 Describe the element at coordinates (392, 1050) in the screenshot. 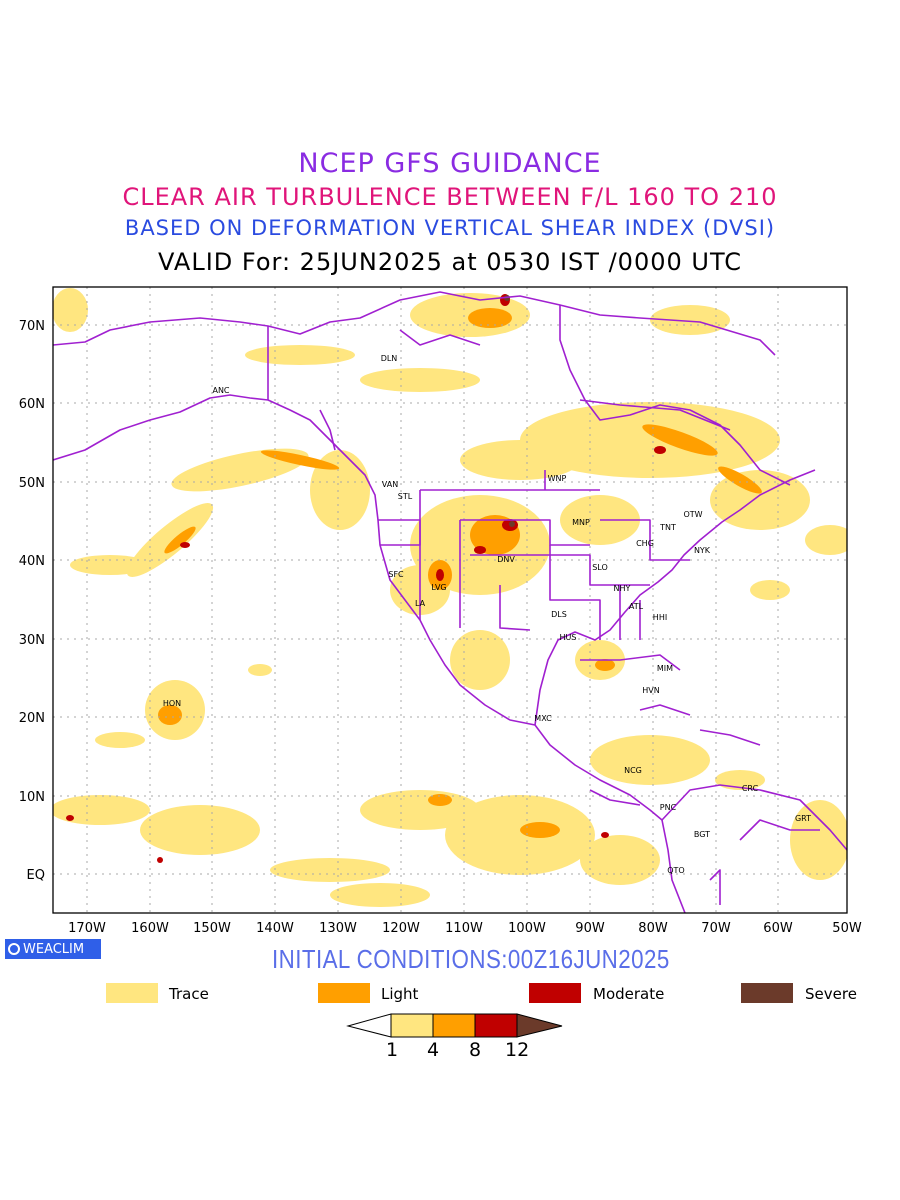

I see `colorbar-tick: 1` at that location.